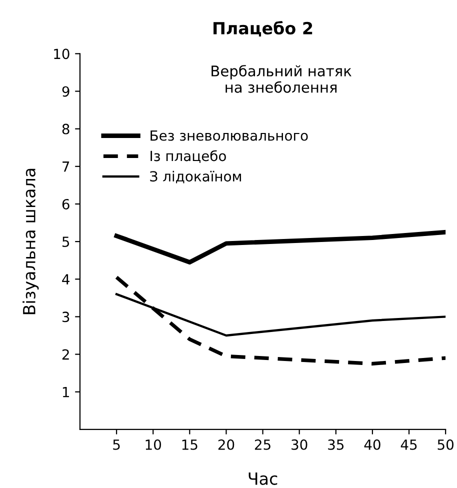 The width and height of the screenshot is (457, 488). Describe the element at coordinates (282, 78) in the screenshot. I see `annotation: Вербальний натяк на знеболення` at that location.